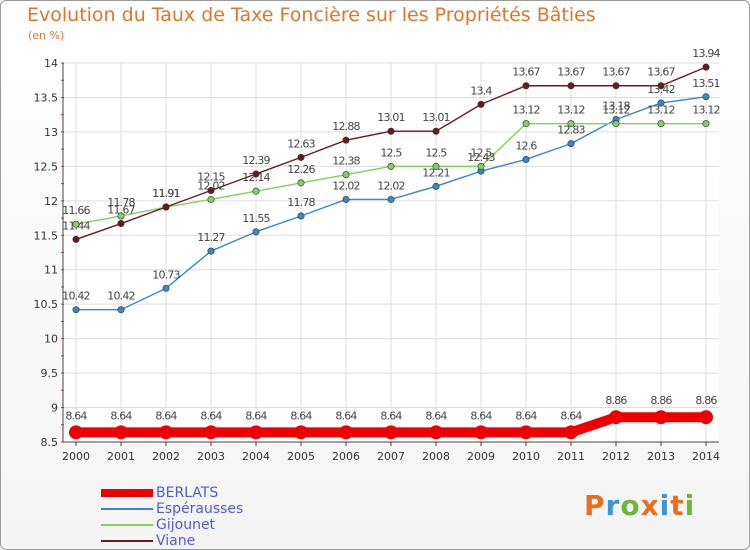  I want to click on data-label: 11.91, so click(166, 193).